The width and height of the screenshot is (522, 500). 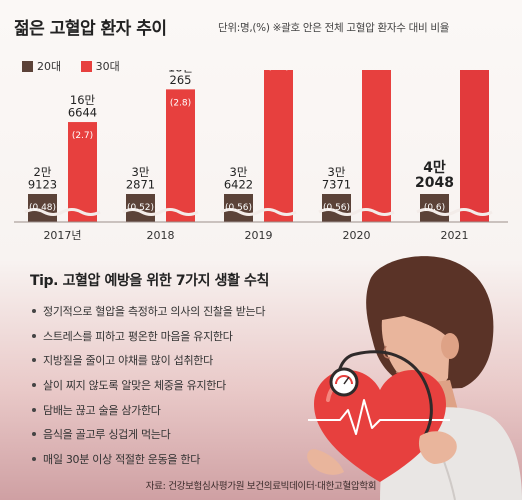 I want to click on tip-text: 살이 찌지 않도록 알맞은 체중을 유지한다, so click(x=134, y=386).